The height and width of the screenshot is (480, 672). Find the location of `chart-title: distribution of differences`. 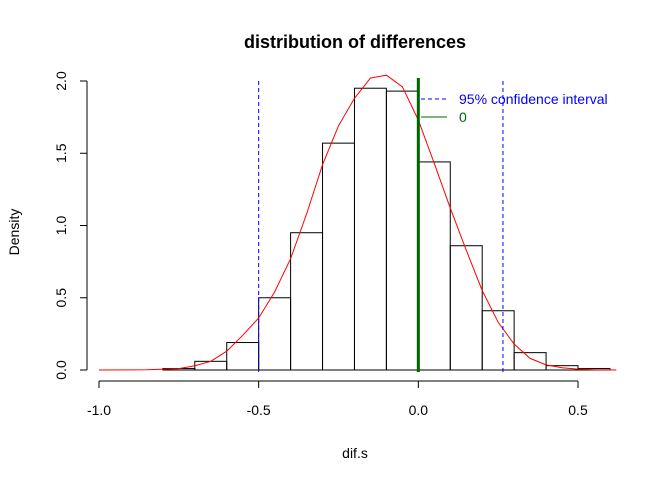

chart-title: distribution of differences is located at coordinates (355, 42).